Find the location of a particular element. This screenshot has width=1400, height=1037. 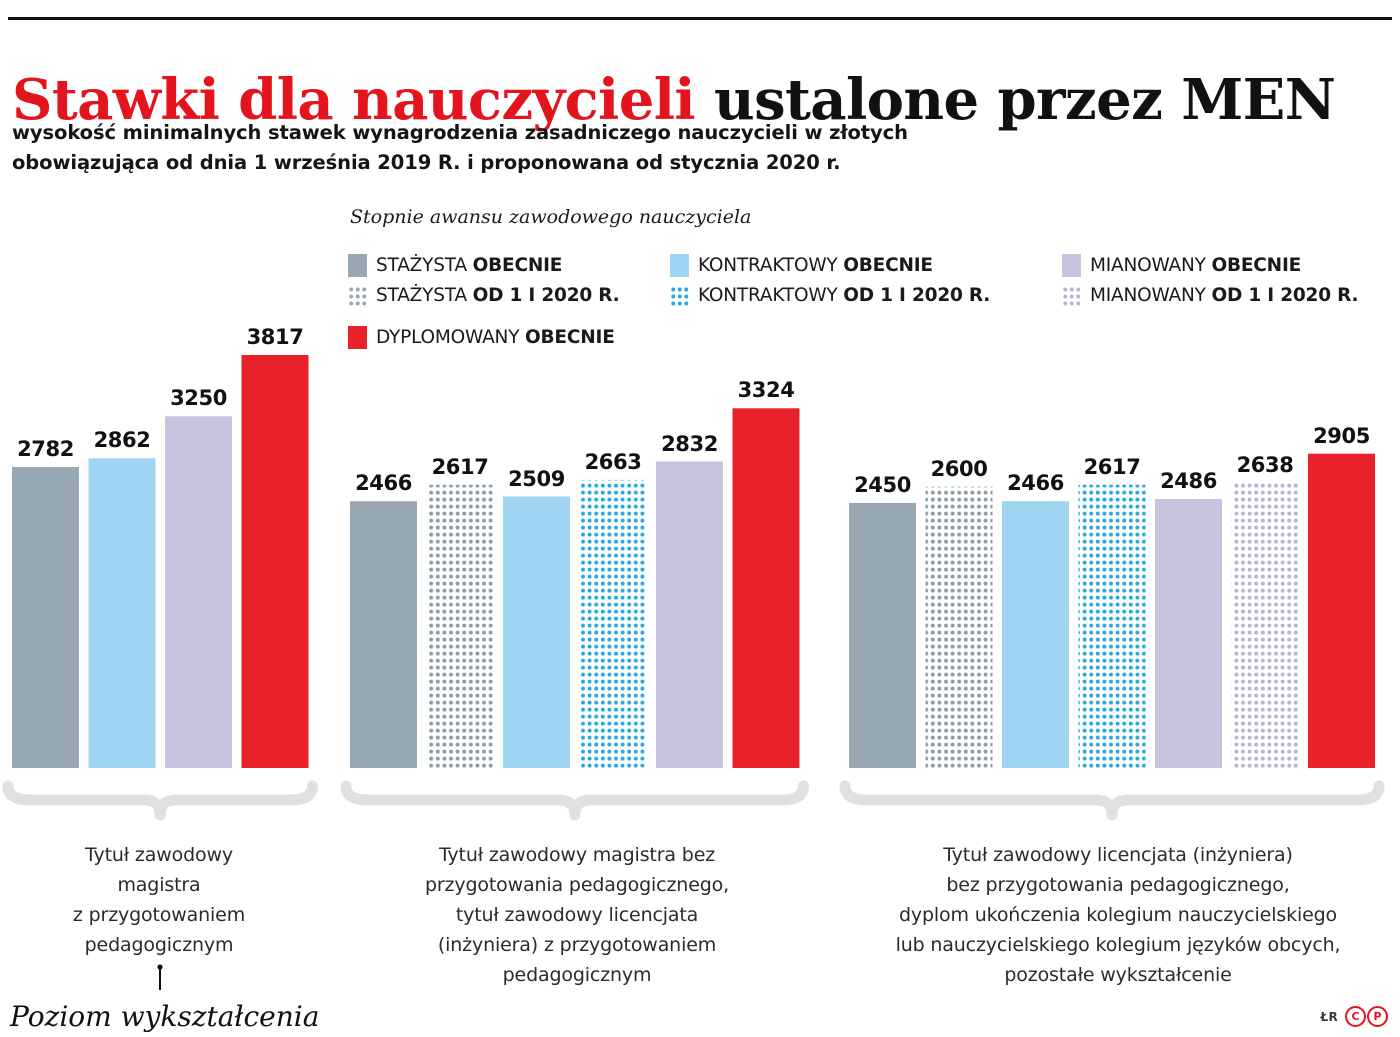

group-caption-line: tytuł zawodowy licencjata is located at coordinates (577, 915).